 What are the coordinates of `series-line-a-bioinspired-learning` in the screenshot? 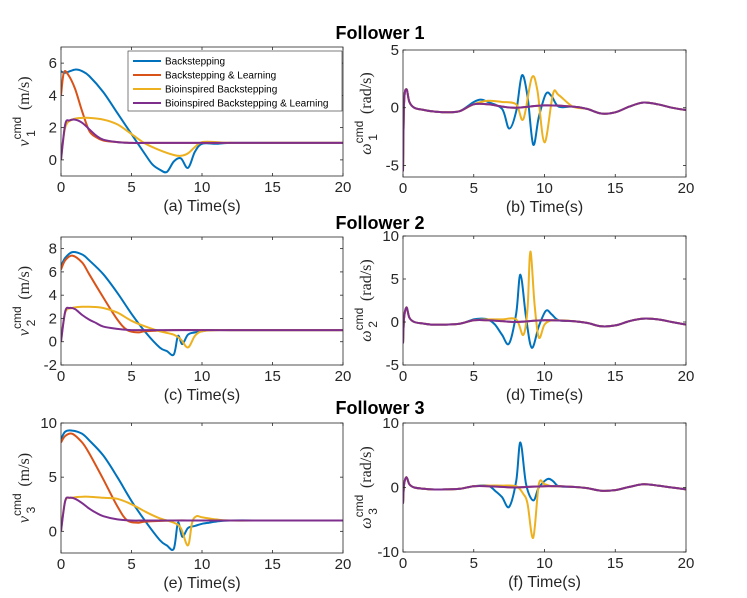 It's located at (202, 139).